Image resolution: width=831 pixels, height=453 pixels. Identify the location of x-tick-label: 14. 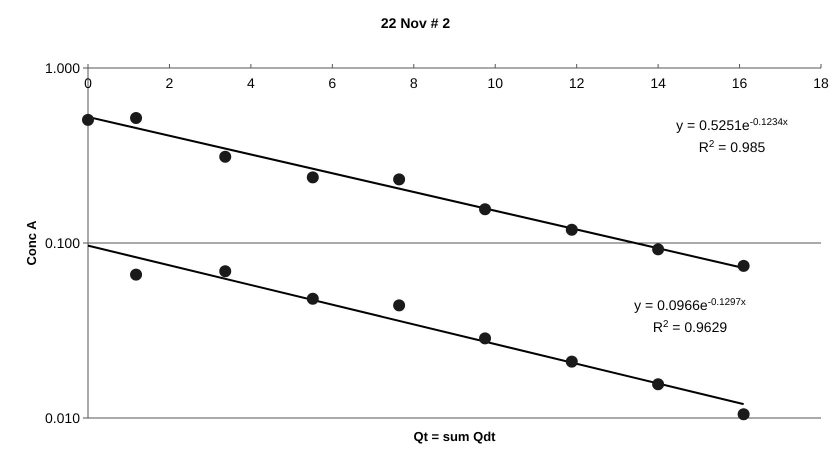
(658, 83).